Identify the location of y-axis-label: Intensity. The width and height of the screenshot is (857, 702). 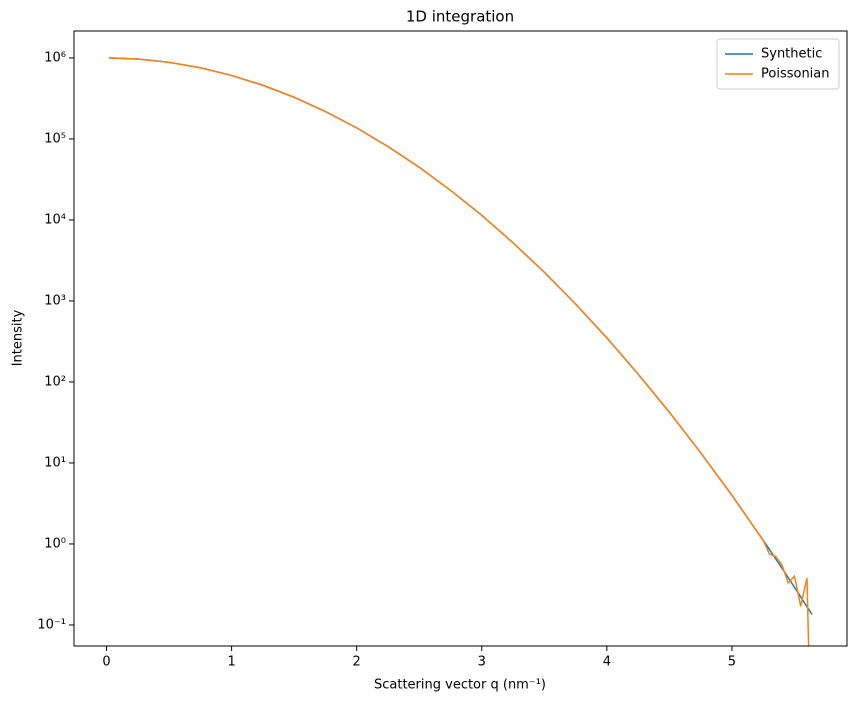
(18, 337).